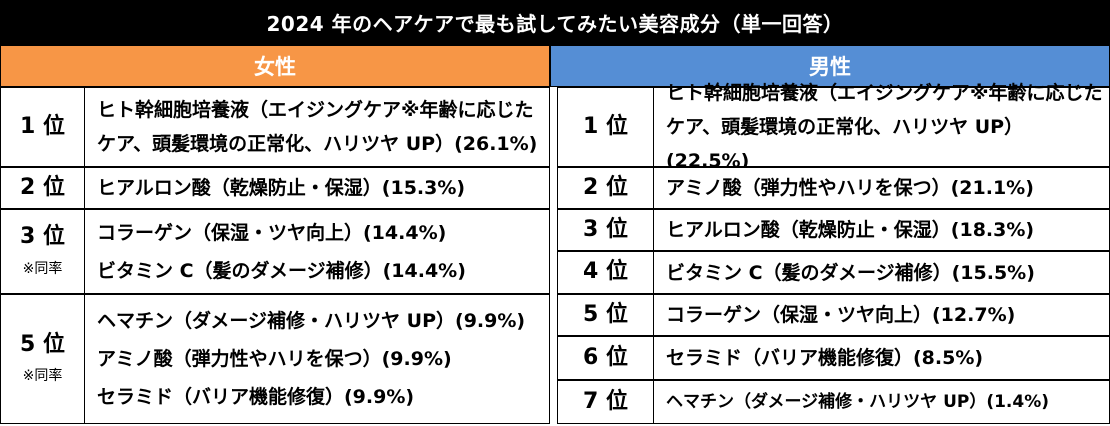  I want to click on item-cell: ヒアルロン酸（乾燥防止・保湿）(15.3%), so click(317, 188).